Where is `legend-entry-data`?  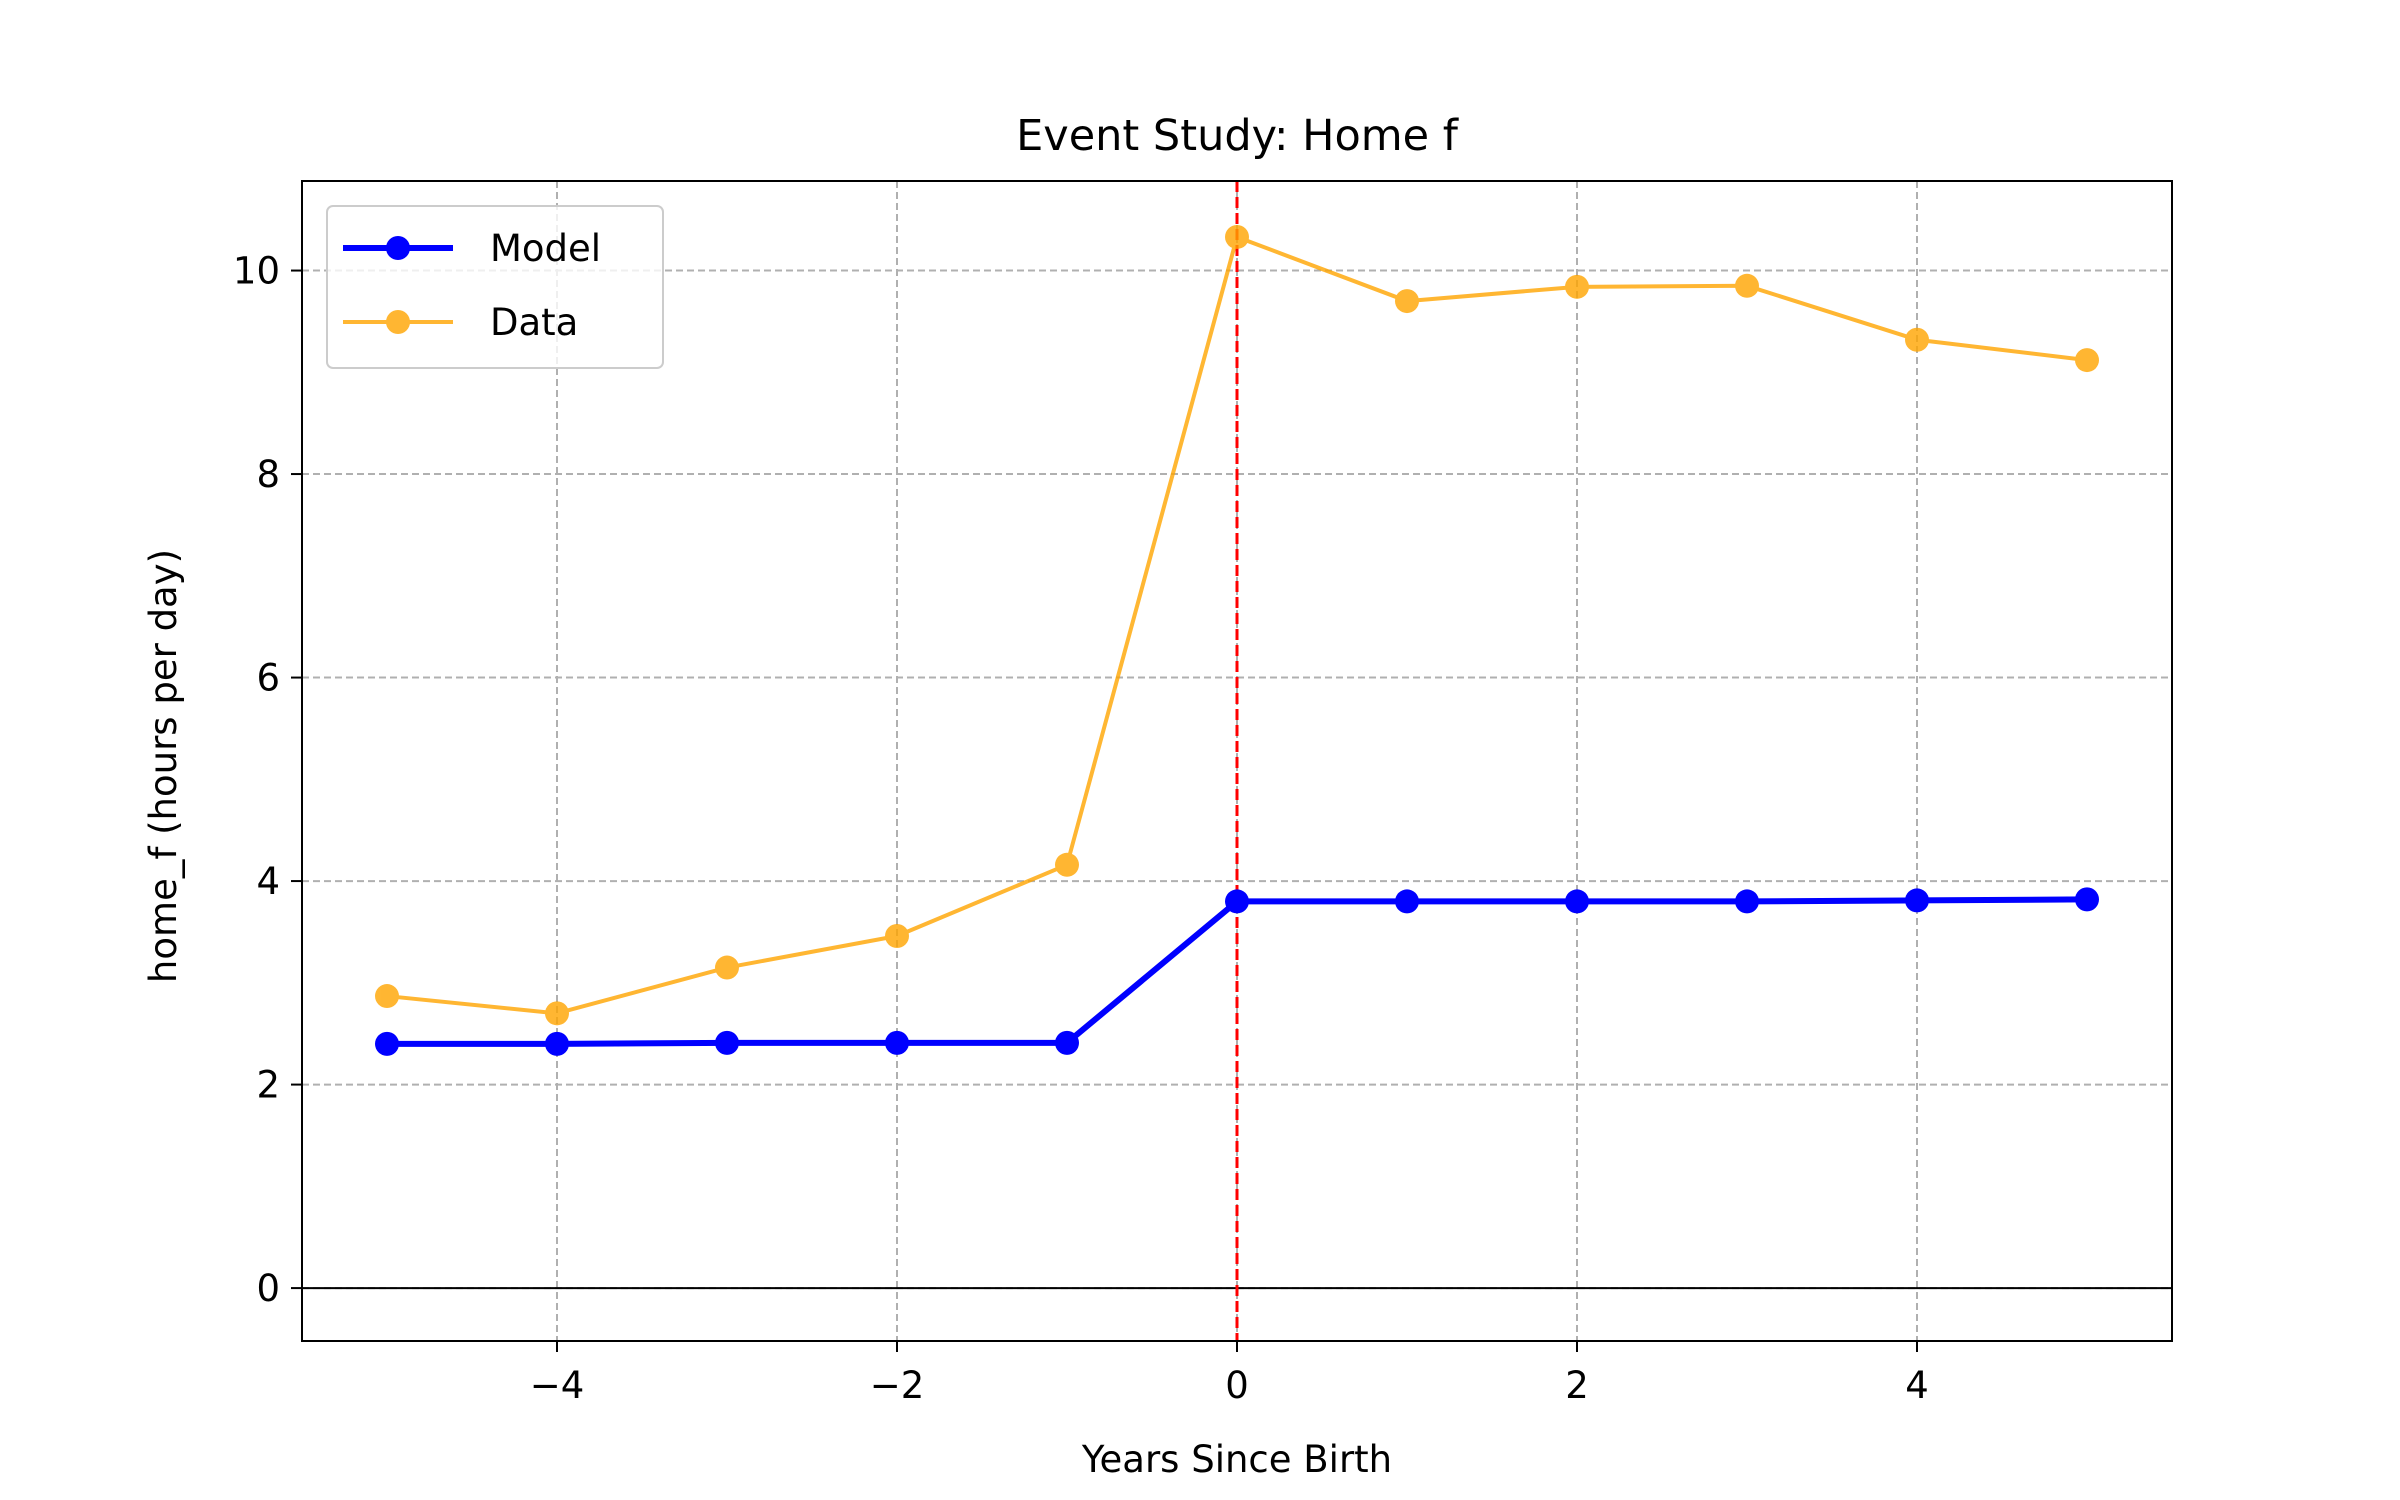 legend-entry-data is located at coordinates (398, 322).